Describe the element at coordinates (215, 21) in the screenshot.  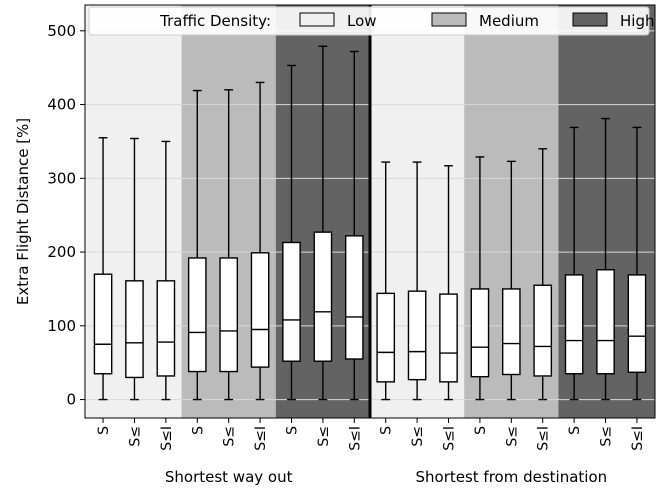
I see `legend-title: Traffic Density:` at that location.